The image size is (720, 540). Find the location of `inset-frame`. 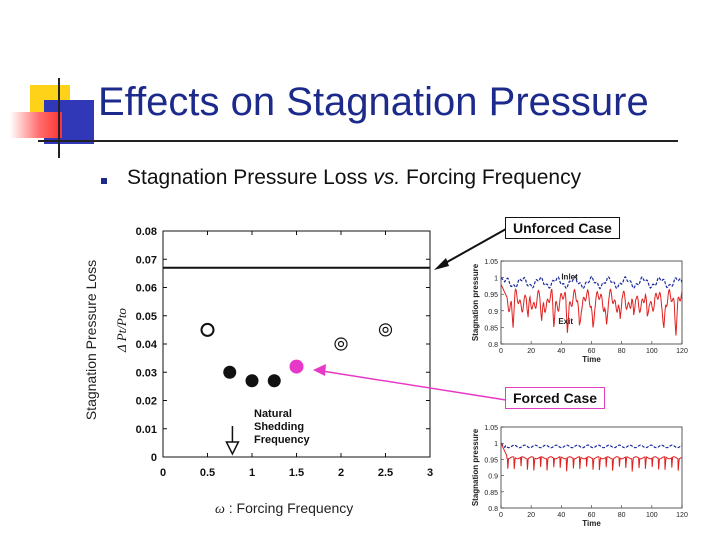

inset-frame is located at coordinates (591, 467).